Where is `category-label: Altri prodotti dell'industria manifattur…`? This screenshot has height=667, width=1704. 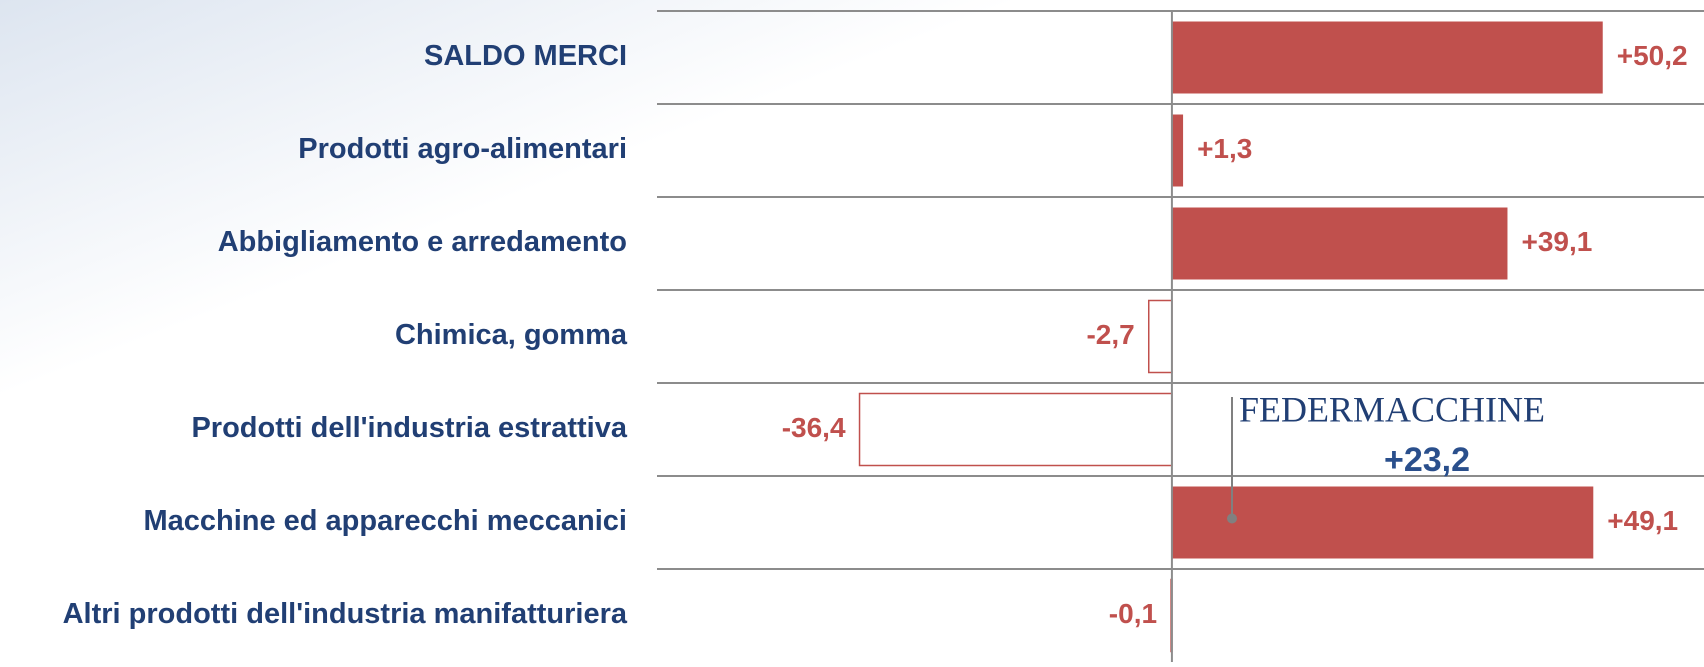 category-label: Altri prodotti dell'industria manifattur… is located at coordinates (345, 614).